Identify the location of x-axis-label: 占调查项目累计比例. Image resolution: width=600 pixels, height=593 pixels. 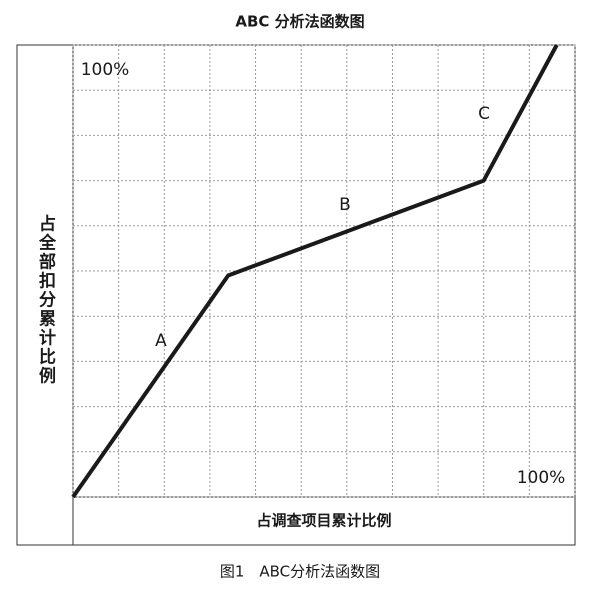
(323, 521).